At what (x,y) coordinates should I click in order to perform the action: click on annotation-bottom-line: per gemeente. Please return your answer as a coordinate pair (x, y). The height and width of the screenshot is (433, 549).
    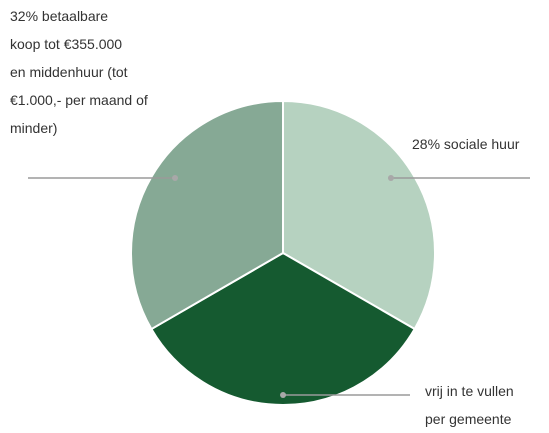
    Looking at the image, I should click on (468, 419).